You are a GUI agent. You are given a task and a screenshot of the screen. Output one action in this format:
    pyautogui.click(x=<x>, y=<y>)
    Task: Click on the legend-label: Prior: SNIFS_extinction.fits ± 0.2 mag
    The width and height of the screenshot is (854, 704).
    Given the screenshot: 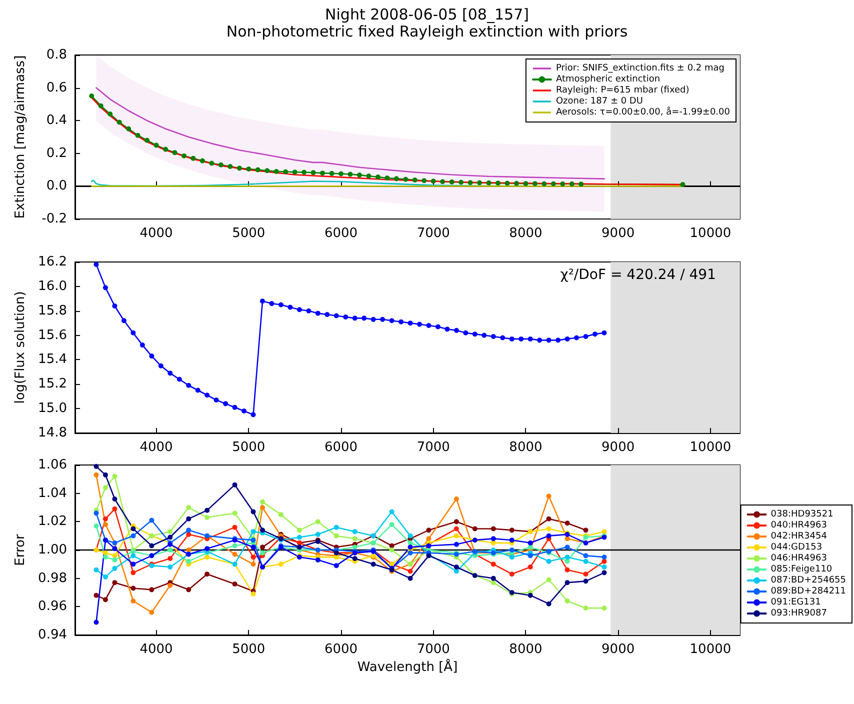 What is the action you would take?
    pyautogui.click(x=640, y=69)
    